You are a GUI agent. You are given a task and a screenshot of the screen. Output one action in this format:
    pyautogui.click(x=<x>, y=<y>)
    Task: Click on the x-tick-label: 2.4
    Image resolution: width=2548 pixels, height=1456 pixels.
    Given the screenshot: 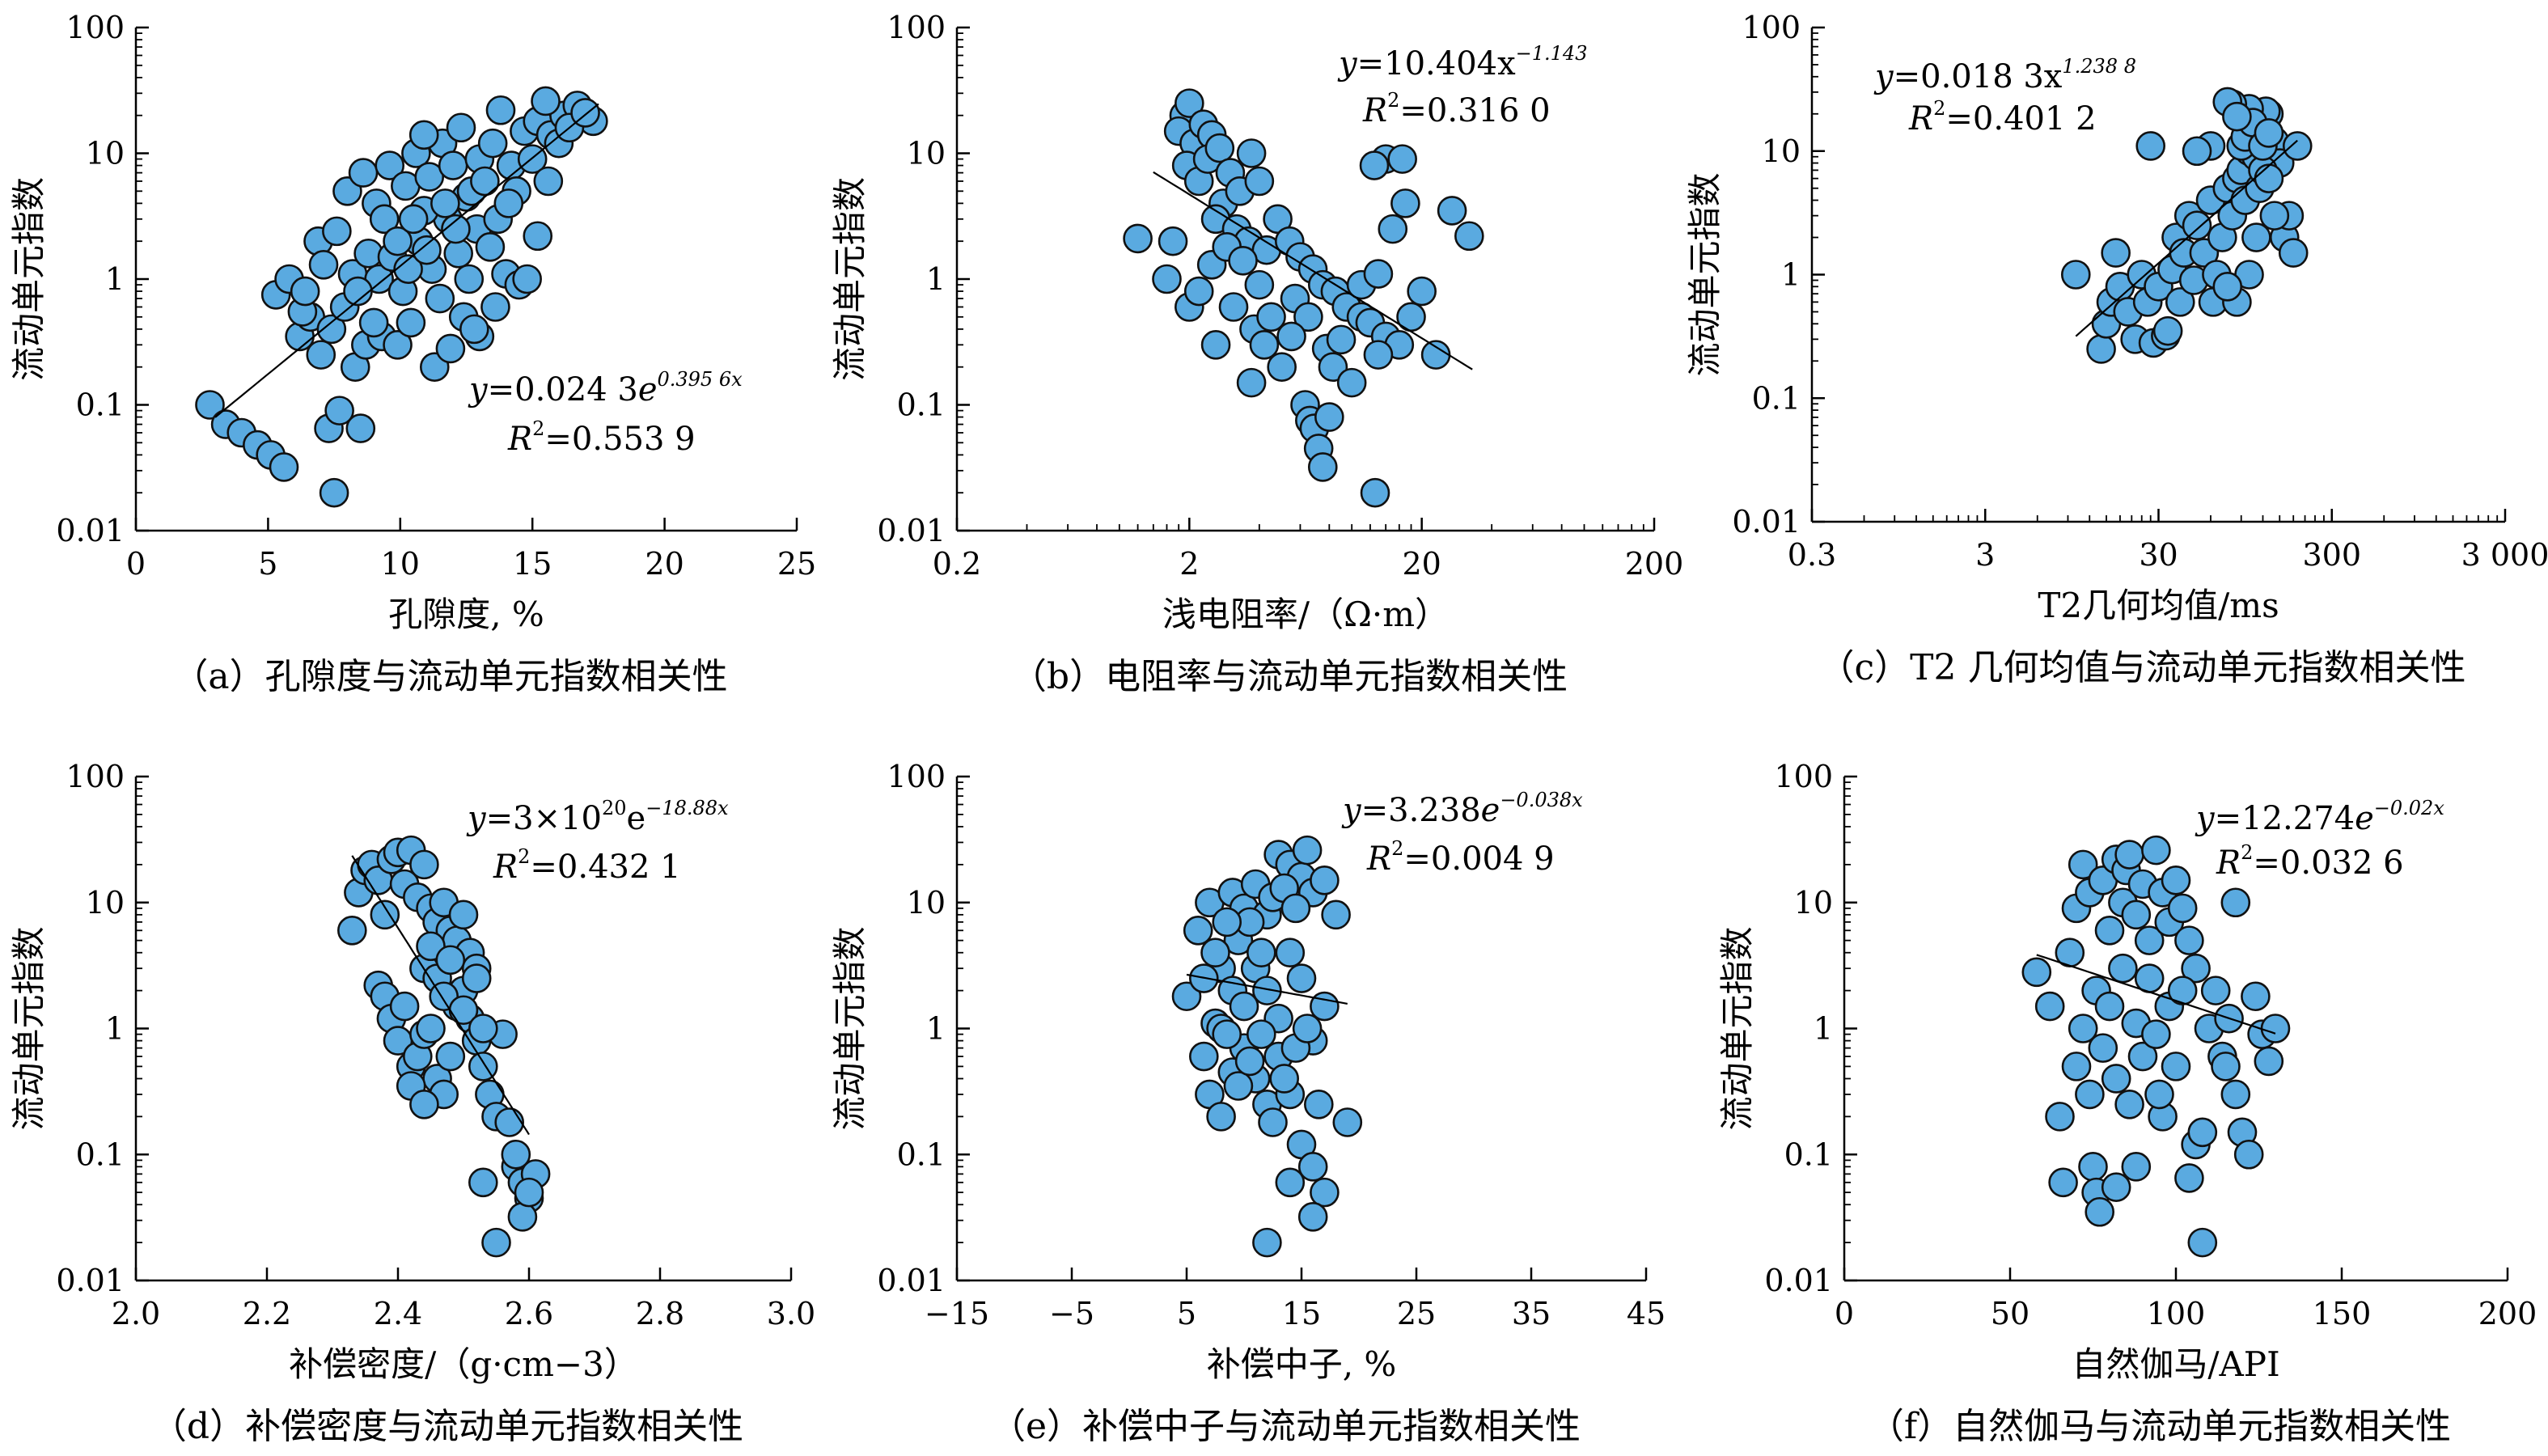 What is the action you would take?
    pyautogui.click(x=398, y=1314)
    